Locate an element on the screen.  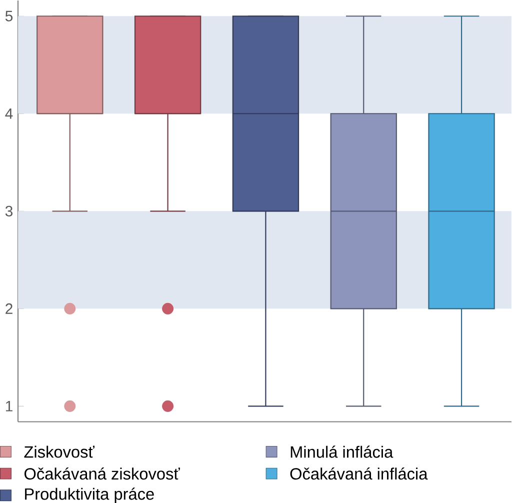
y-tick-label: 2 is located at coordinates (9, 308).